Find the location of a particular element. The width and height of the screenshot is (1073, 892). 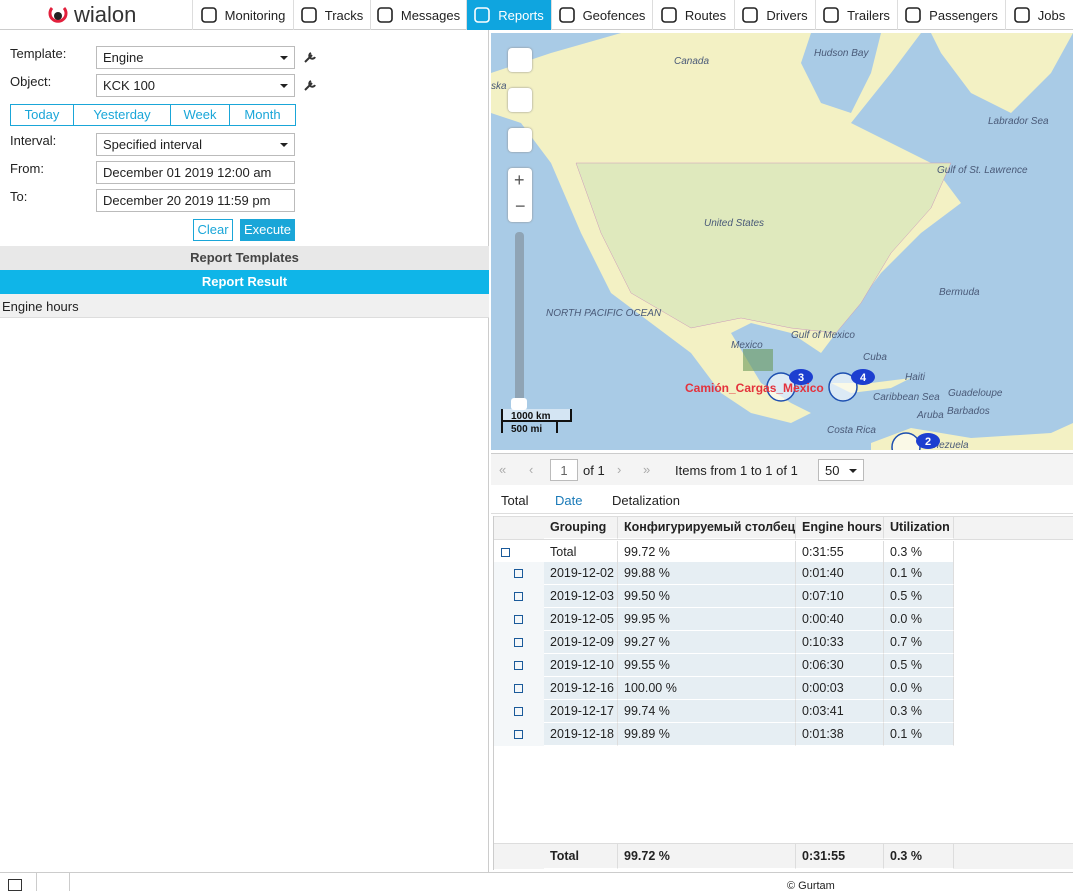

tab-label: Reports is located at coordinates (521, 15).